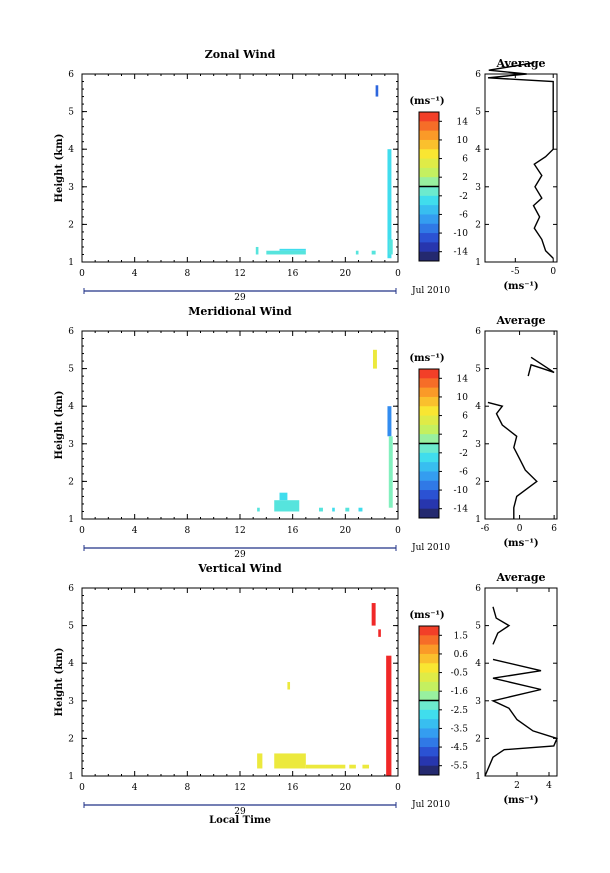 Image resolution: width=610 pixels, height=873 pixels. Describe the element at coordinates (463, 472) in the screenshot. I see `colorbar-tick-label: -6` at that location.